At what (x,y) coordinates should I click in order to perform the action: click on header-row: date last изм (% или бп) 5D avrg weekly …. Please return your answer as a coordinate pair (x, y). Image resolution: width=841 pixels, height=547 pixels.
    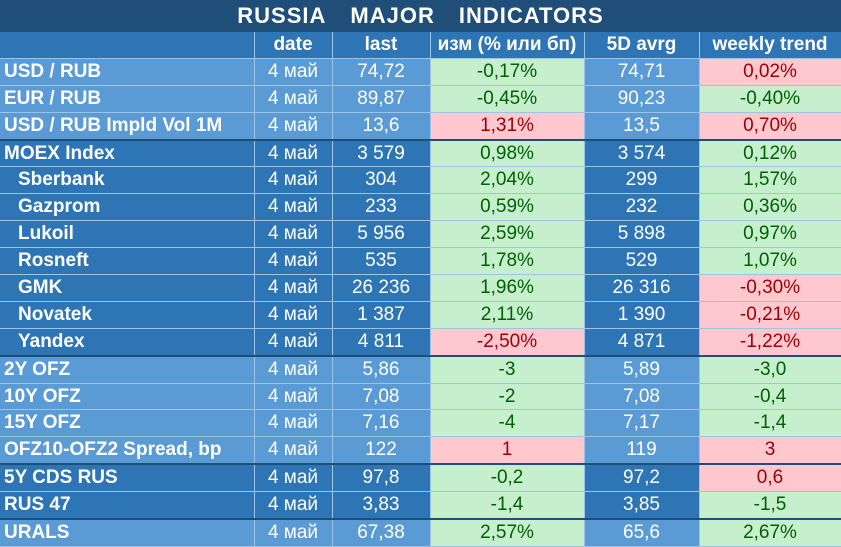
    Looking at the image, I should click on (420, 45).